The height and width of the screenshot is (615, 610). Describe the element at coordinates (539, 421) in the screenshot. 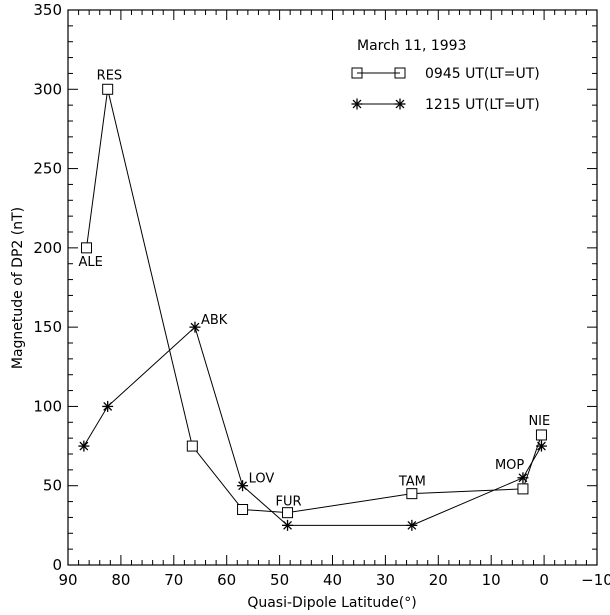

I see `station-label-nie: NIE` at that location.